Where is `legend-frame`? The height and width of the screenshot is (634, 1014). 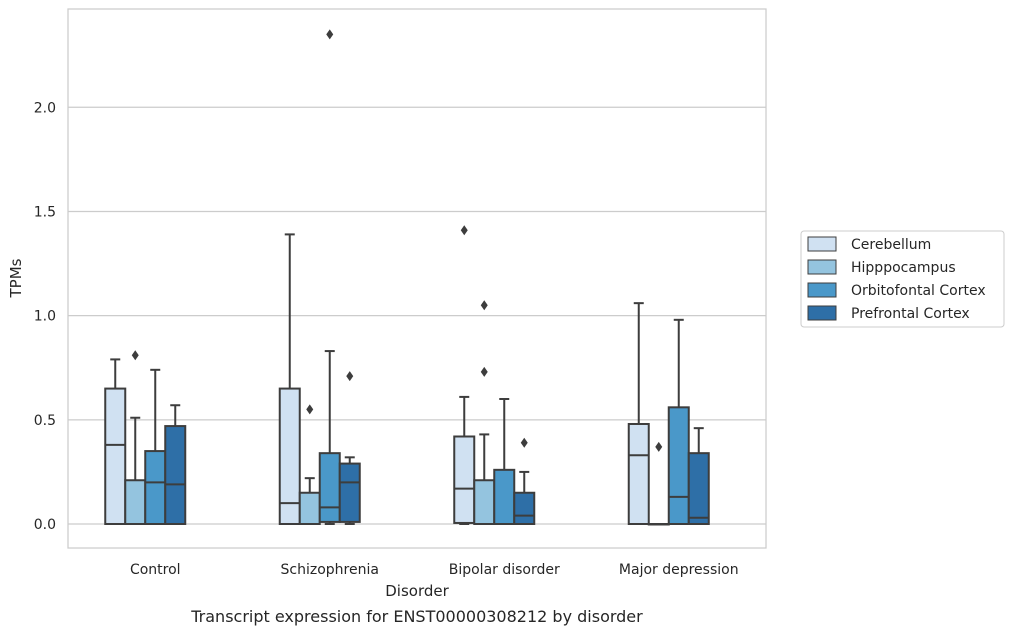 legend-frame is located at coordinates (902, 279).